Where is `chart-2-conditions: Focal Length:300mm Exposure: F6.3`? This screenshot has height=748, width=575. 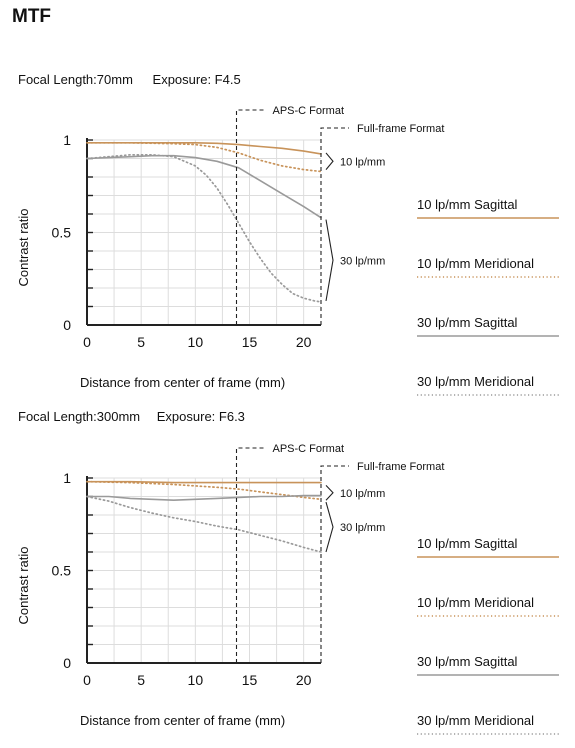 chart-2-conditions: Focal Length:300mm Exposure: F6.3 is located at coordinates (131, 416).